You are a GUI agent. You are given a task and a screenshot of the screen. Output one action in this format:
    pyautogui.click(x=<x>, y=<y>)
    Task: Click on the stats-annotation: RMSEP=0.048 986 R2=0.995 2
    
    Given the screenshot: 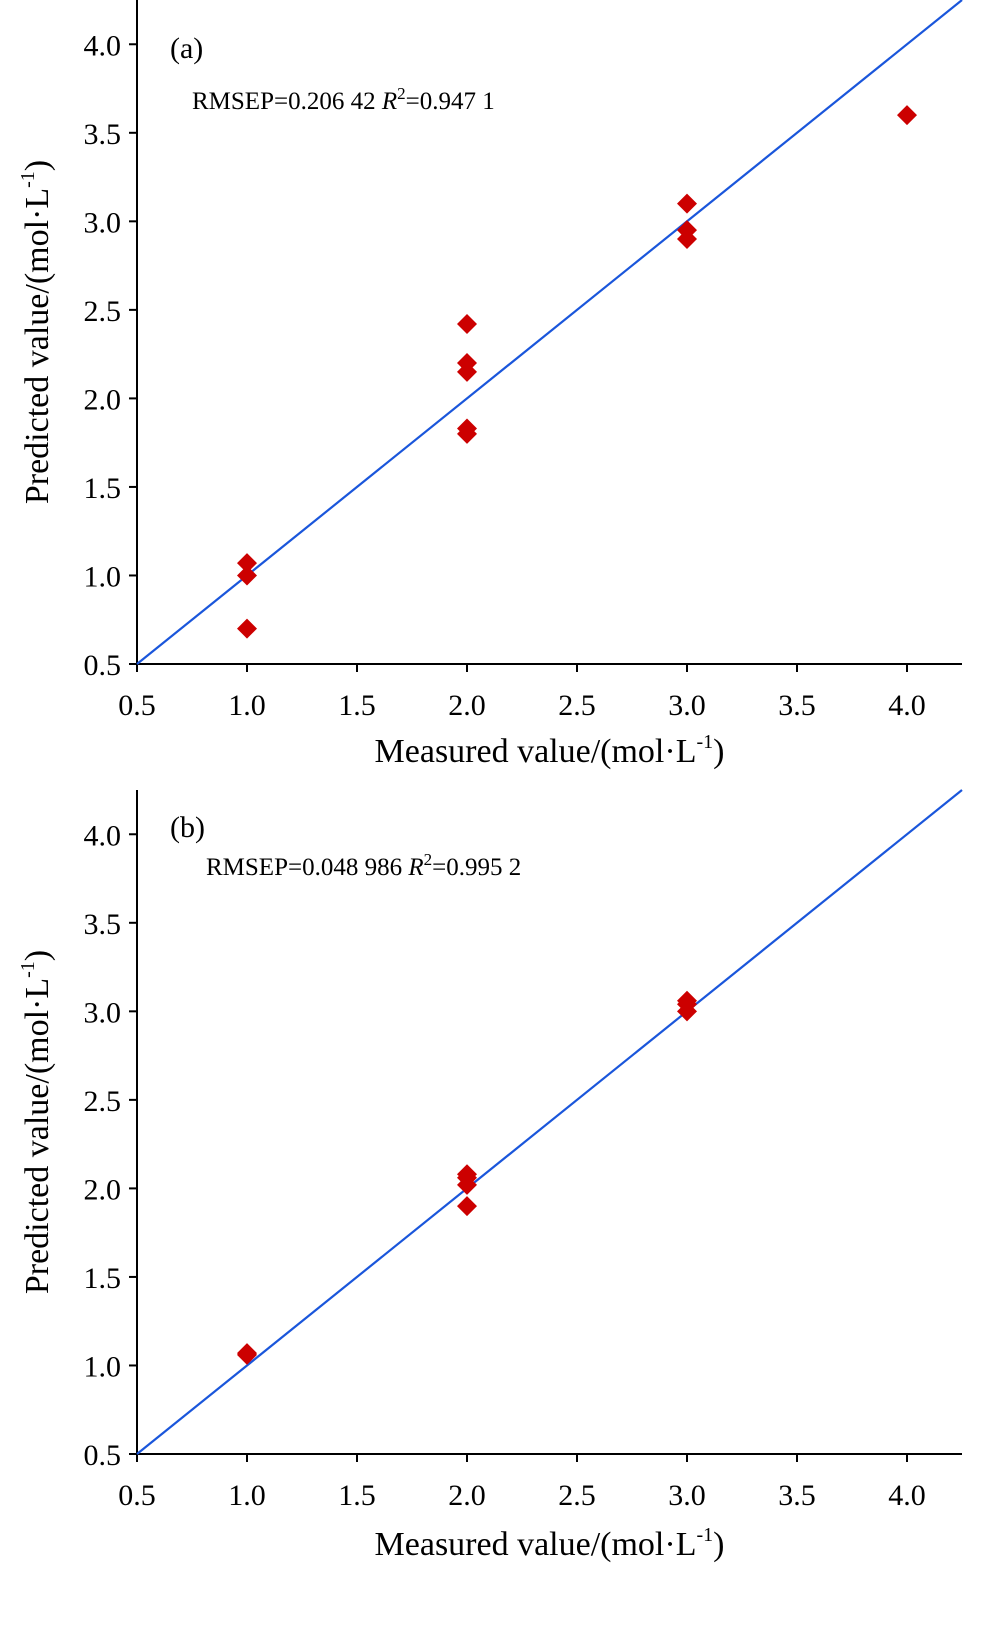 What is the action you would take?
    pyautogui.click(x=363, y=865)
    